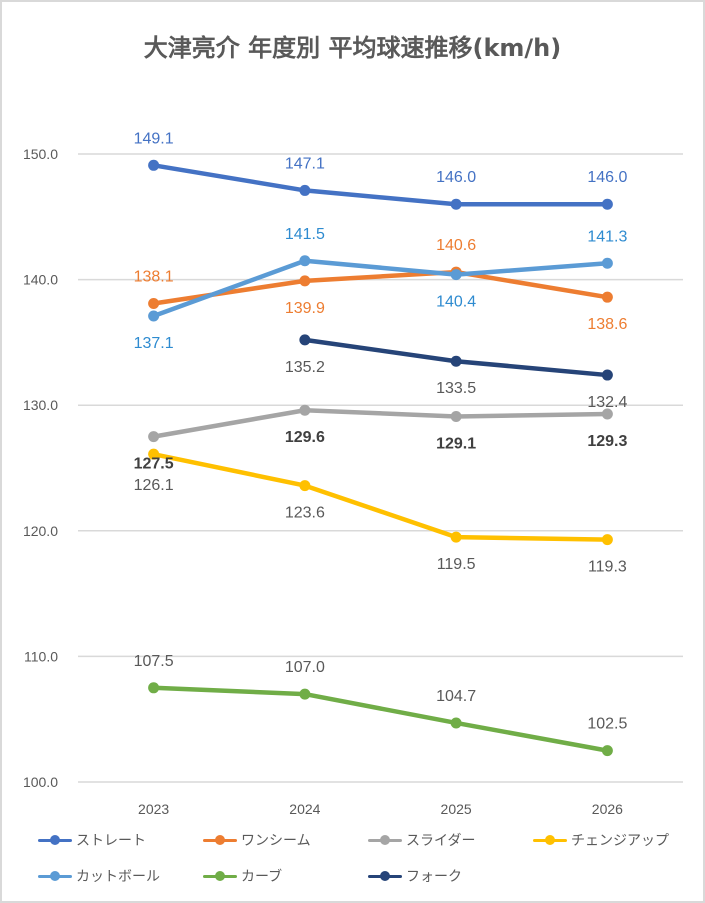  Describe the element at coordinates (456, 245) in the screenshot. I see `data-label: 140.6` at that location.